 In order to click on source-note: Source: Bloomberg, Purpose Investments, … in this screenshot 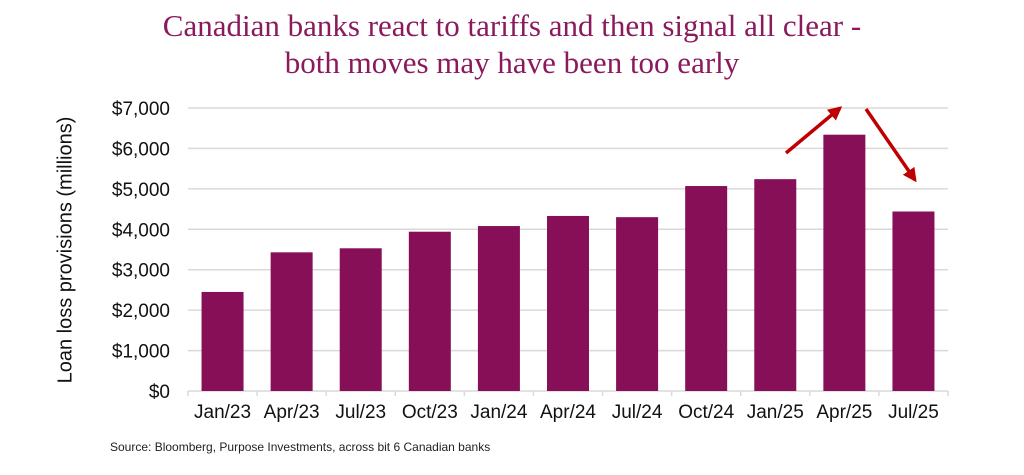, I will do `click(300, 447)`.